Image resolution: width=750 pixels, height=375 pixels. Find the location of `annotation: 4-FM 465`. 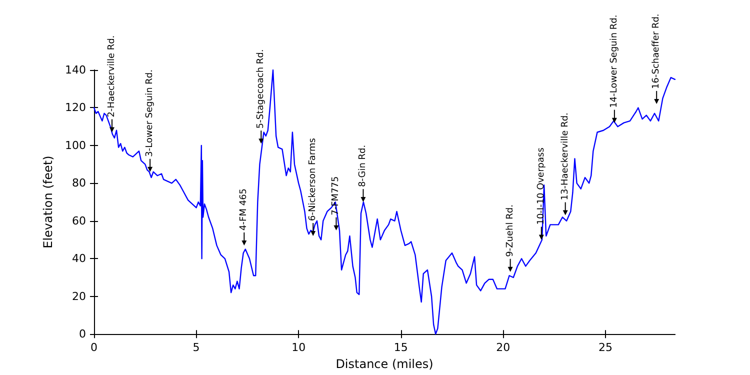

annotation: 4-FM 465 is located at coordinates (244, 209).